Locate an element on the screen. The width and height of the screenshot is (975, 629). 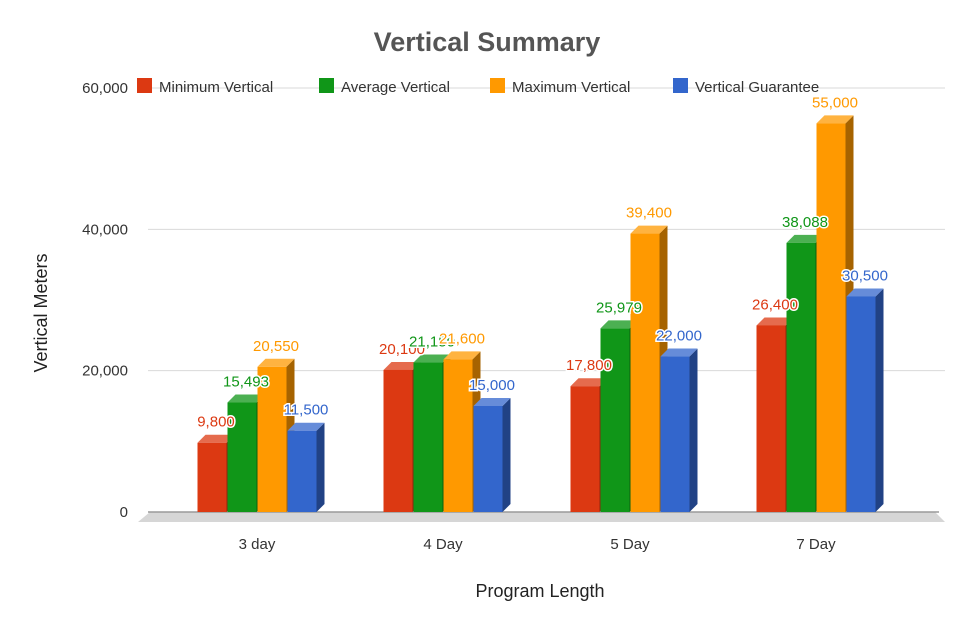
legend-label: Maximum Vertical is located at coordinates (571, 87).